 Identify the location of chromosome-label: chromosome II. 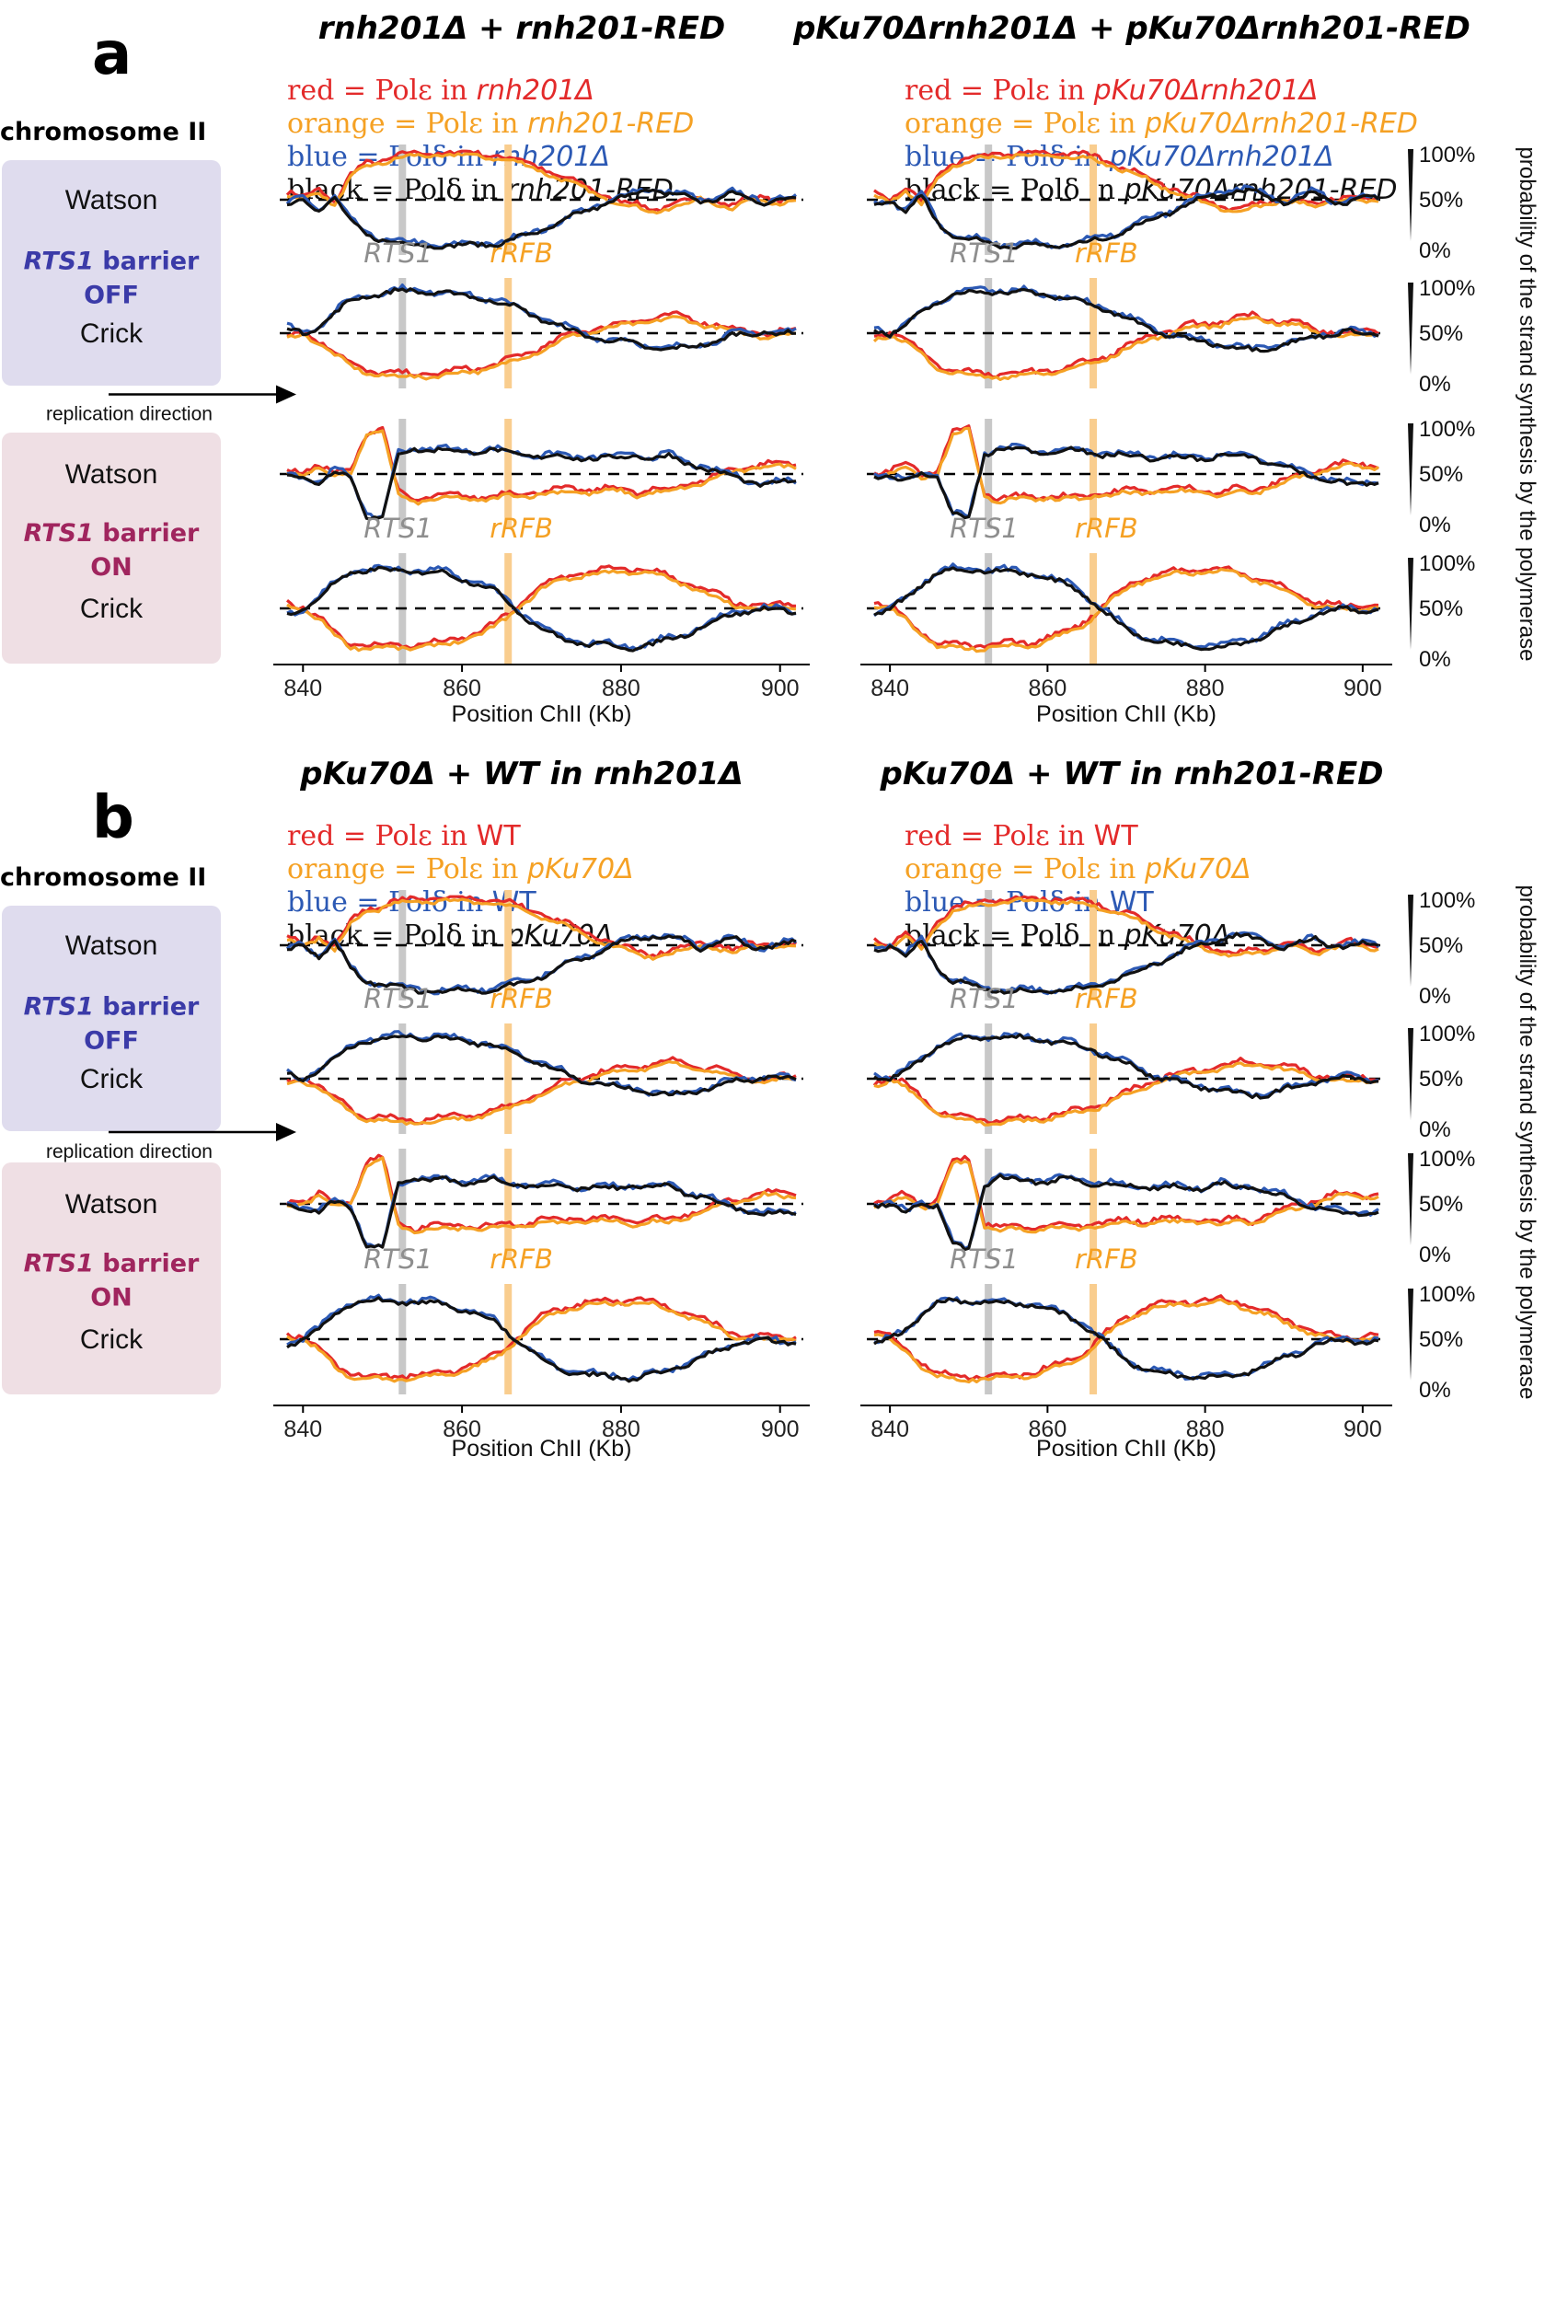
(103, 132).